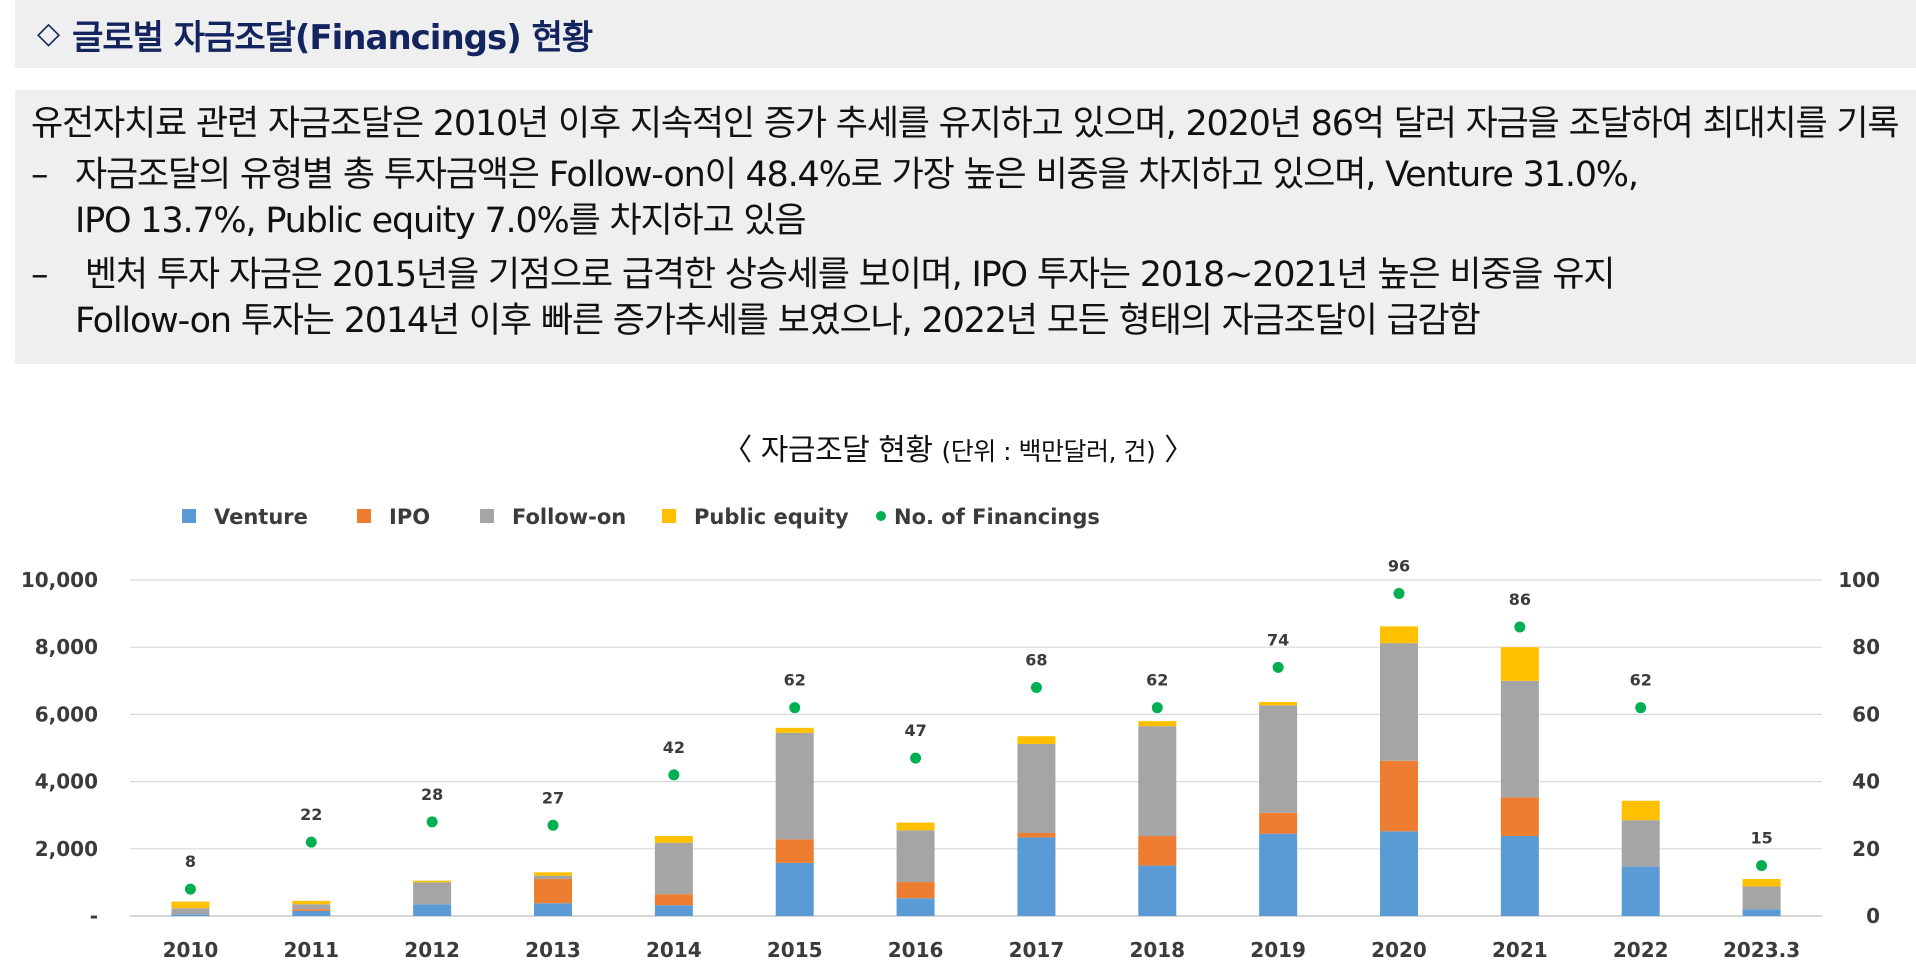 This screenshot has width=1916, height=973. Describe the element at coordinates (1157, 950) in the screenshot. I see `x-category-label: 2018` at that location.